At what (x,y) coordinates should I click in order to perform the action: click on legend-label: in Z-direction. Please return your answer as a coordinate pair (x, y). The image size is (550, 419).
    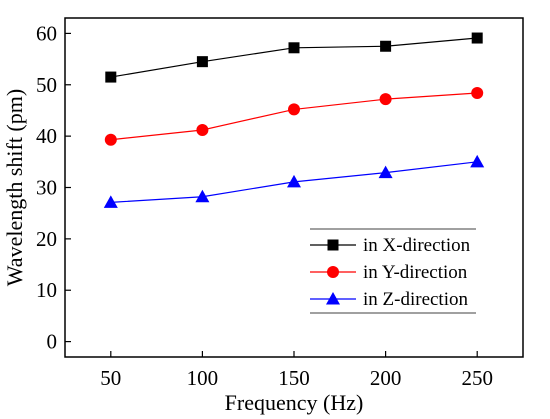
    Looking at the image, I should click on (415, 299).